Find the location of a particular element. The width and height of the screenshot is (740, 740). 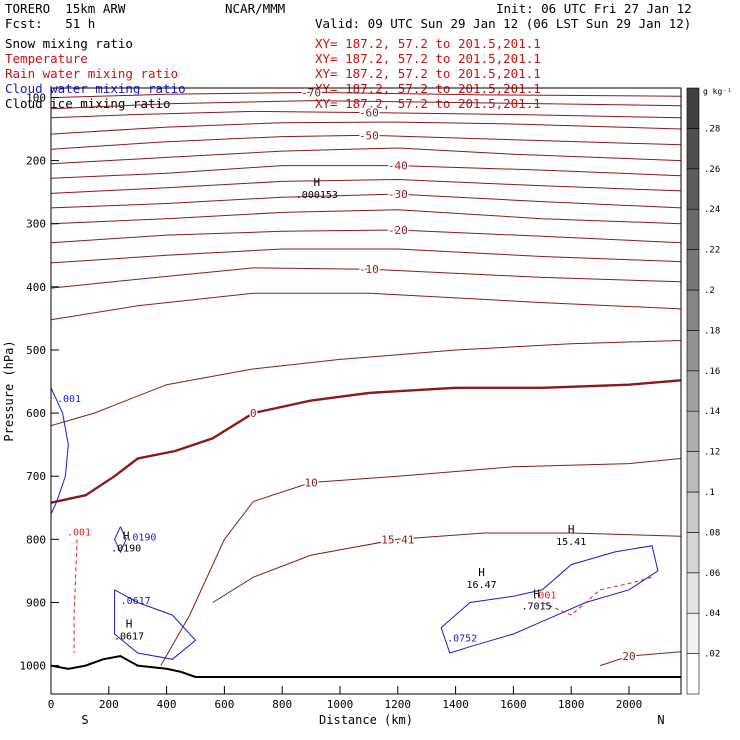

legend-cloud-ice-xy: XY= 187.2, 57.2 to 201.5,201.1 is located at coordinates (428, 103).